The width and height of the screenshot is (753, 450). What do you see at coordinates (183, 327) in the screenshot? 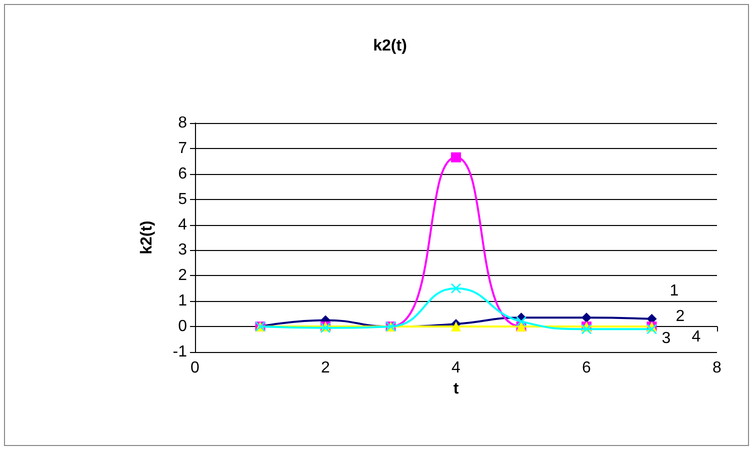
I see `y-tick-label: 0` at bounding box center [183, 327].